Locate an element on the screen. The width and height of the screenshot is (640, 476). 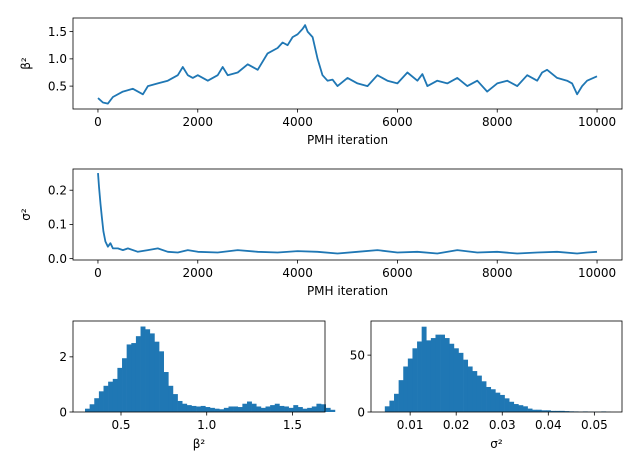
y-axis-label: β² is located at coordinates (26, 63).